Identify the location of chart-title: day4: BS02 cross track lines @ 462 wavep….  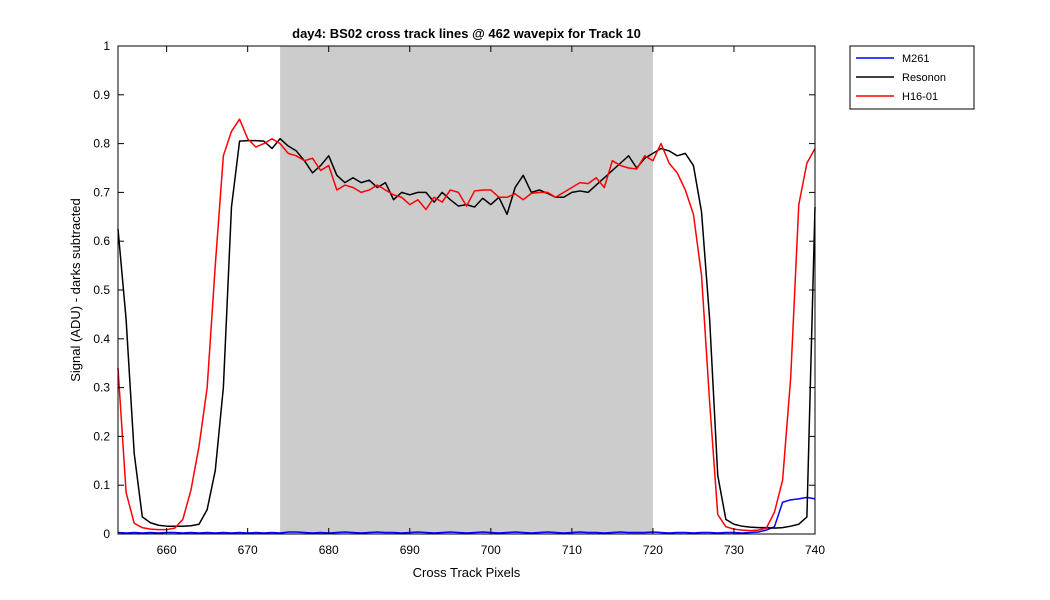
(466, 33).